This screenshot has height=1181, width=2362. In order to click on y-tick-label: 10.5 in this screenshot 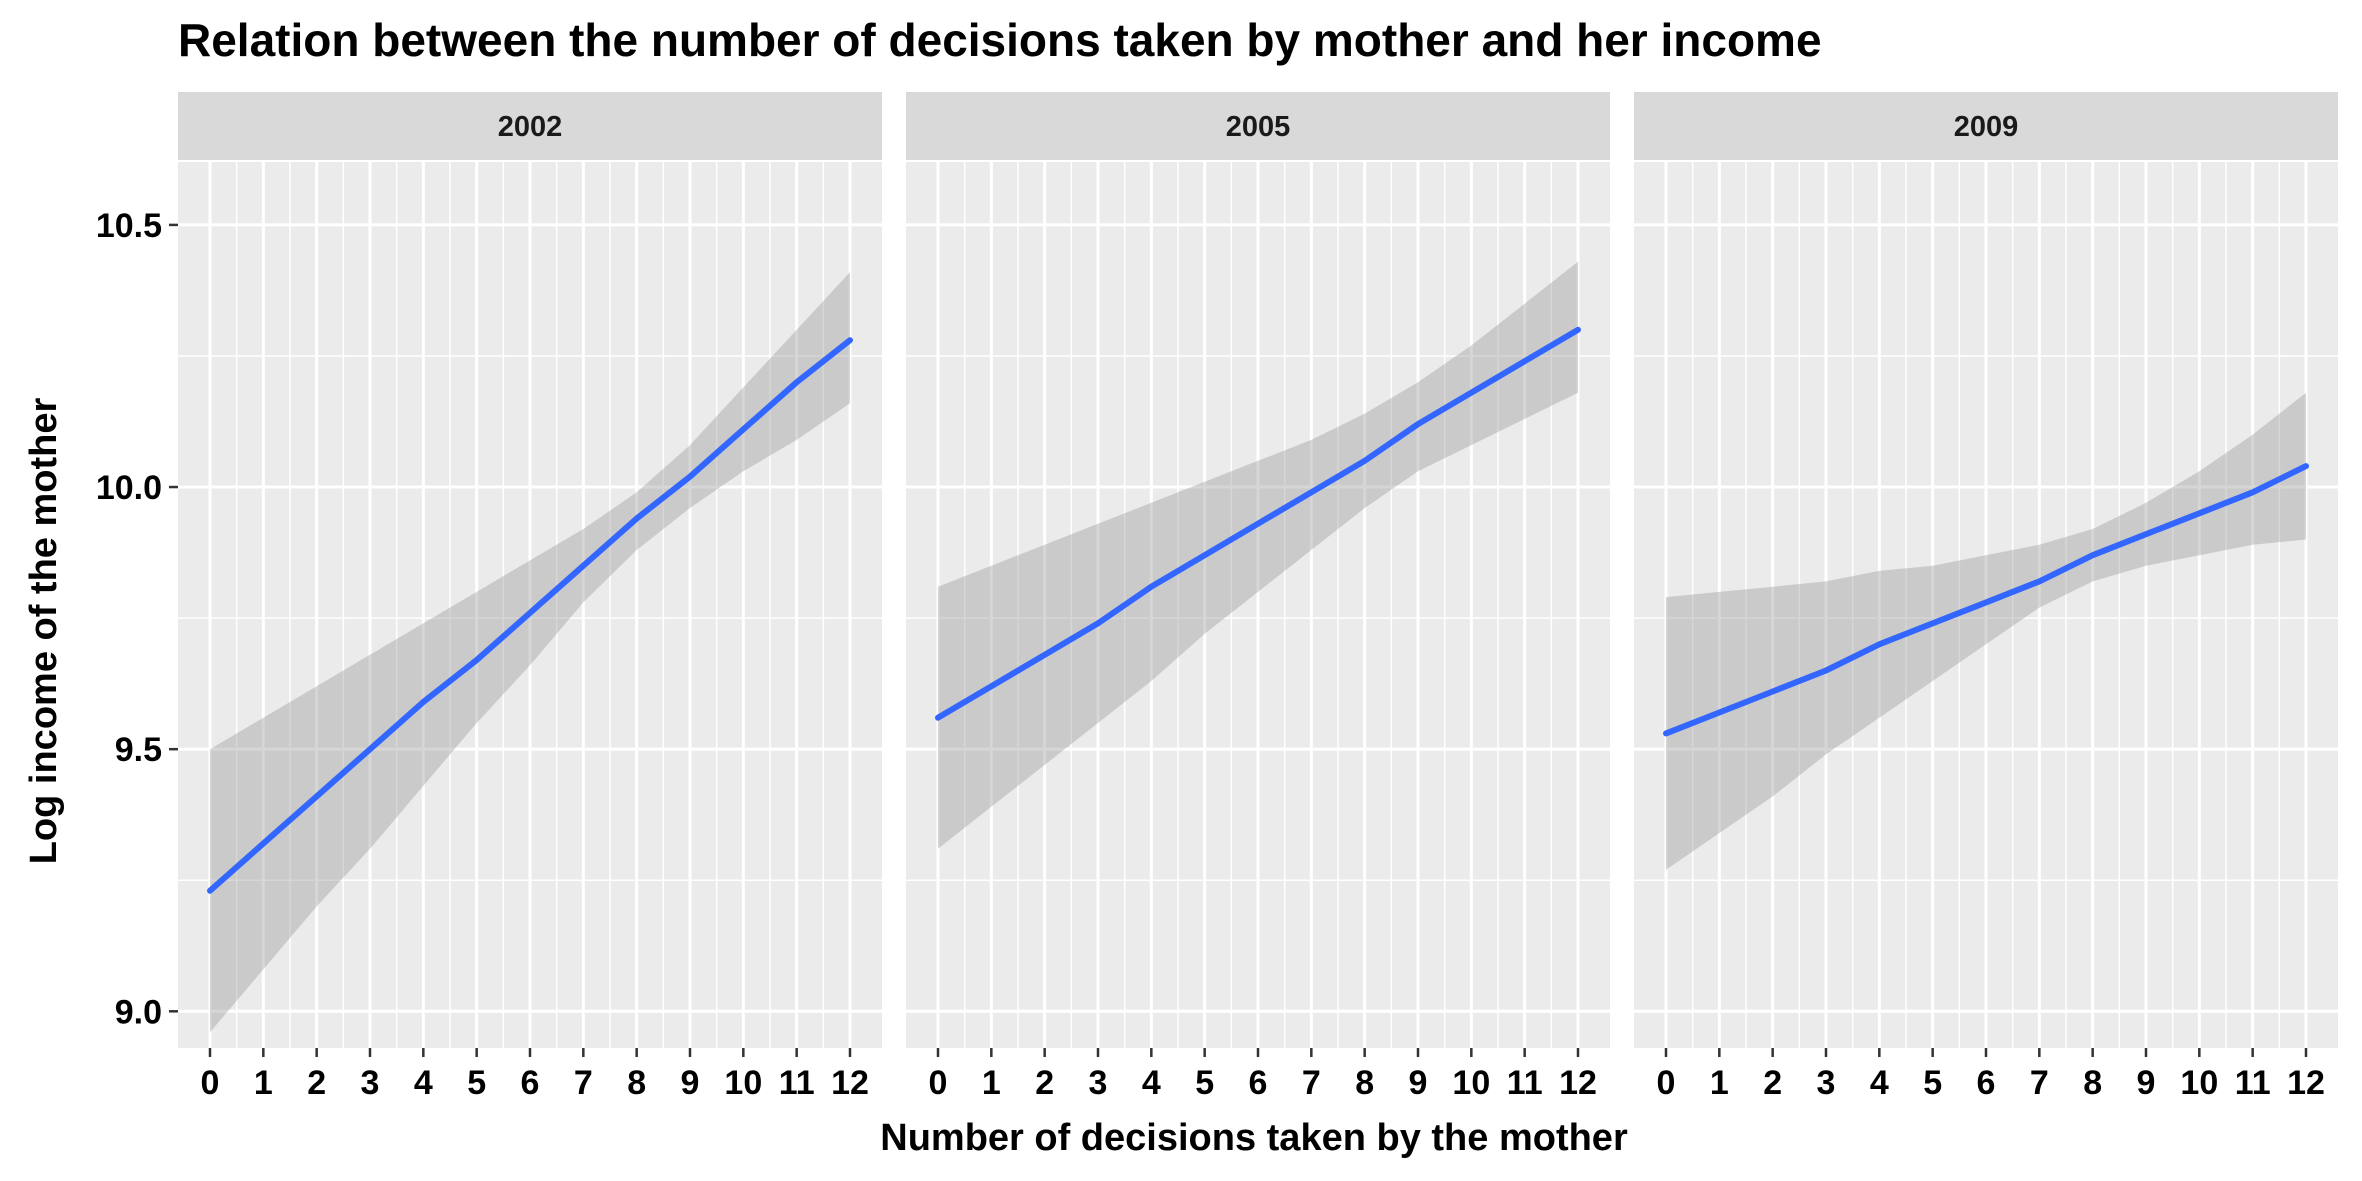, I will do `click(129, 226)`.